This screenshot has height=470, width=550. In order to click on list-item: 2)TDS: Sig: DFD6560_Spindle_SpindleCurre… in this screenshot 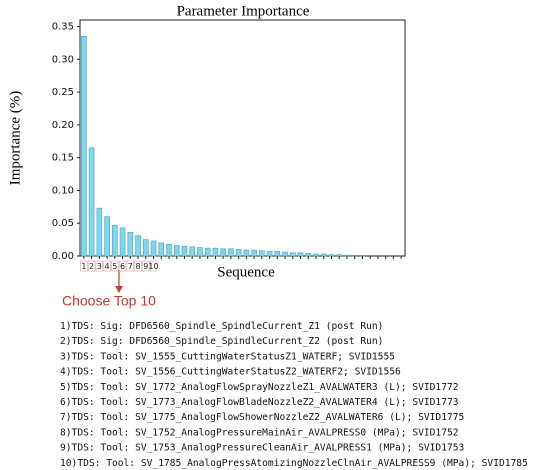, I will do `click(221, 341)`.